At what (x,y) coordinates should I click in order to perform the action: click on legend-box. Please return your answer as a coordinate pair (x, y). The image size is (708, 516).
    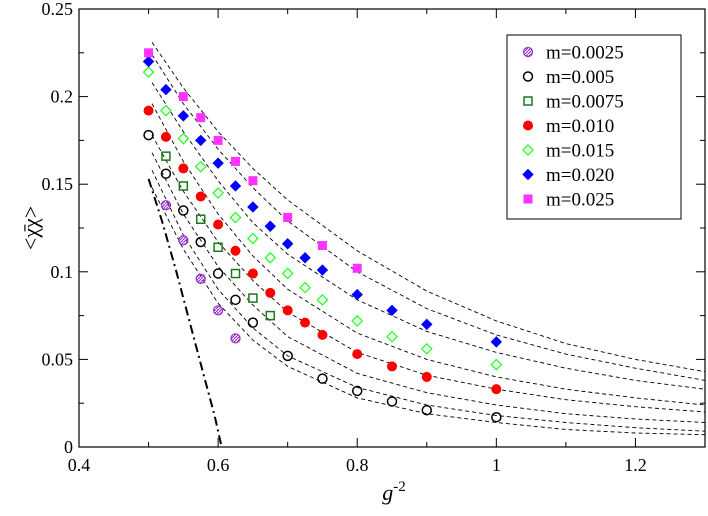
    Looking at the image, I should click on (594, 127).